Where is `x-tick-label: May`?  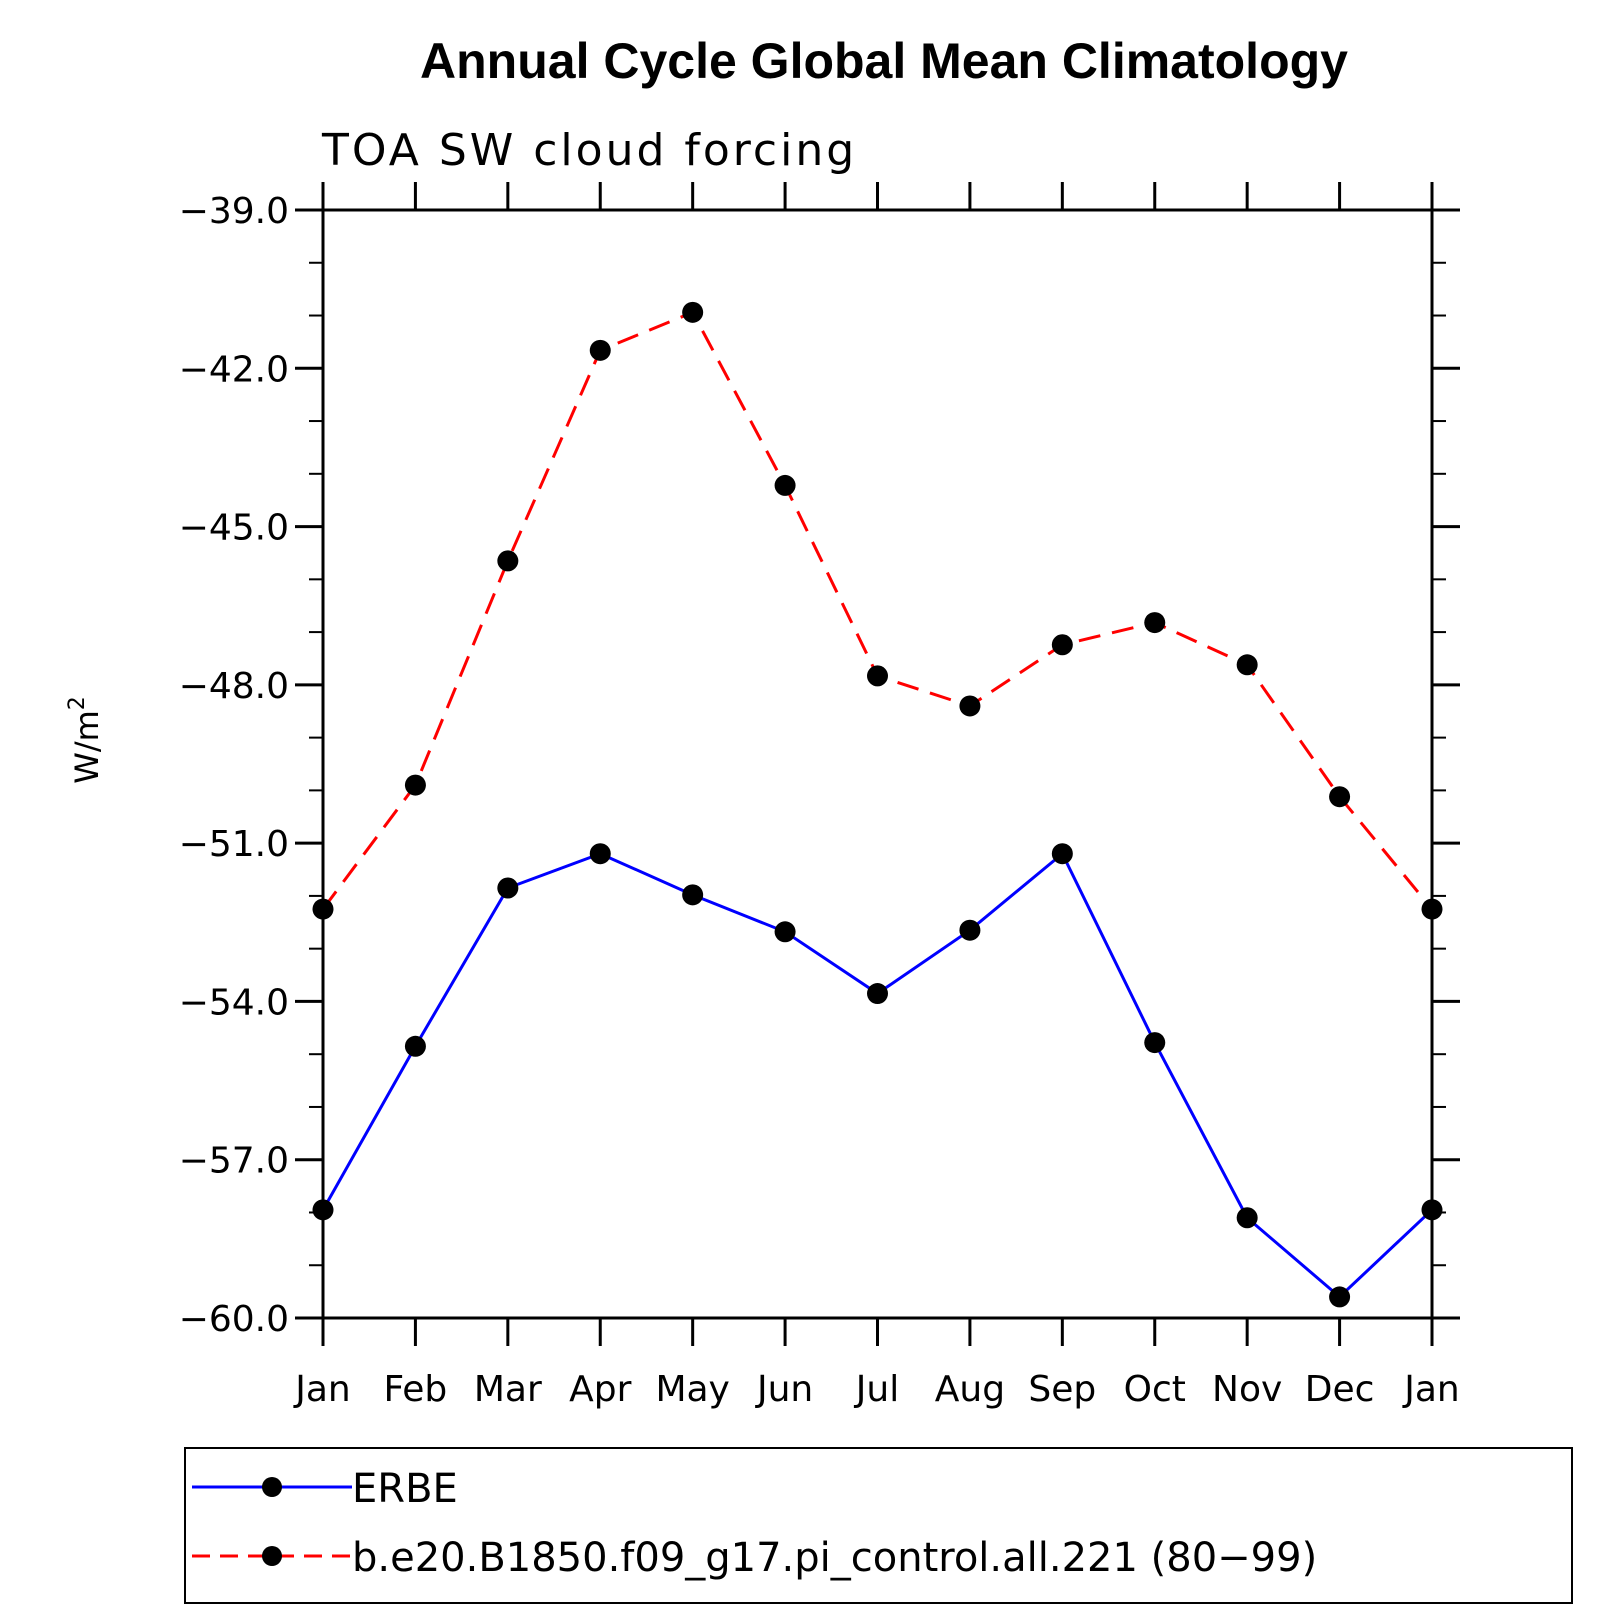
x-tick-label: May is located at coordinates (692, 1389).